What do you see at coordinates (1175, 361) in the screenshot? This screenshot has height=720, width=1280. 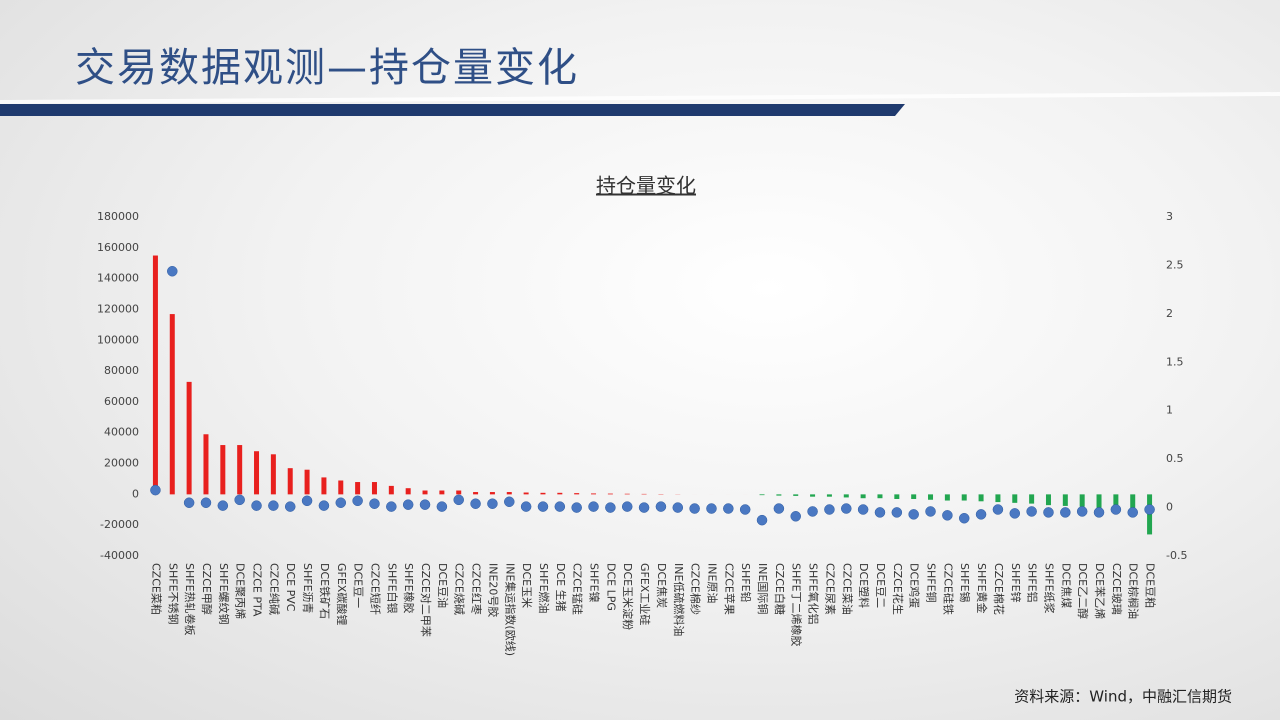 I see `y2-tick-label: 1.5` at bounding box center [1175, 361].